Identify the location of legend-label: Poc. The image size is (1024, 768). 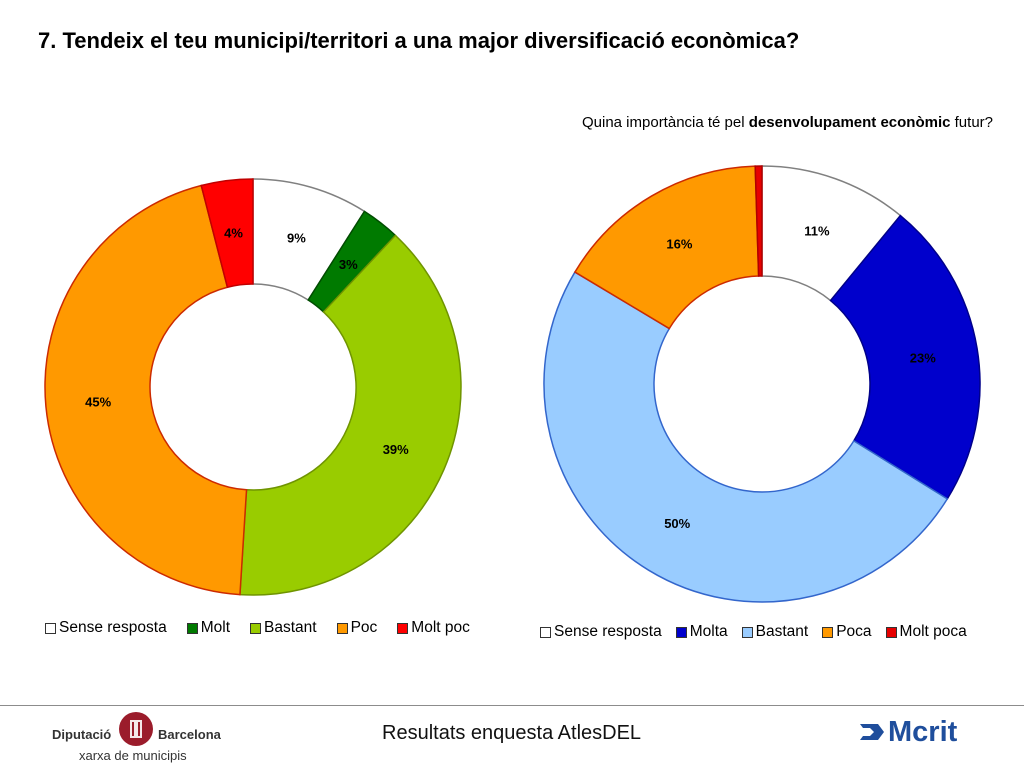
(364, 627).